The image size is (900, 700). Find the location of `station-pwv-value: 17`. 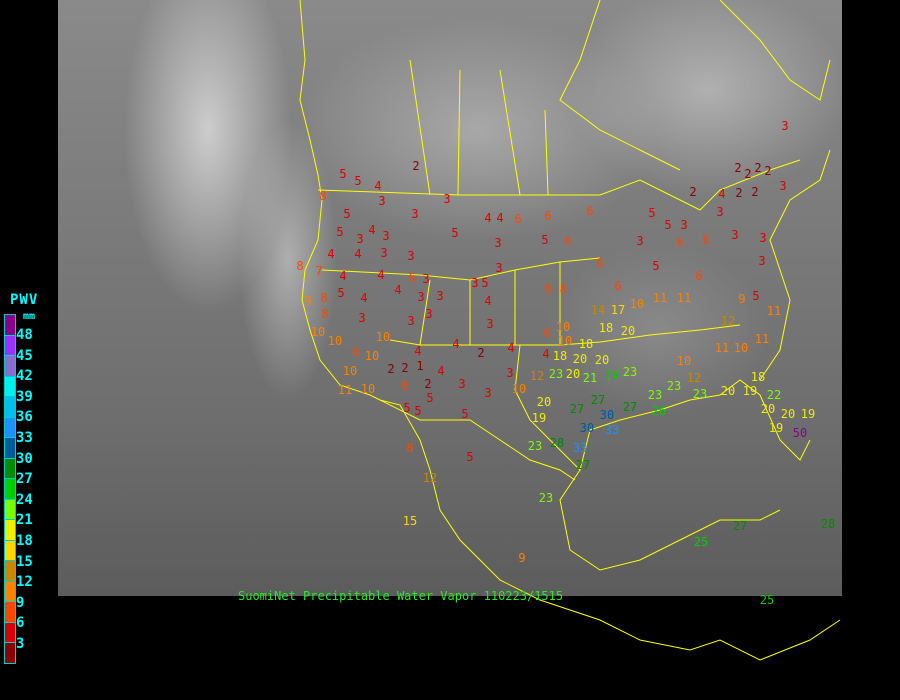

station-pwv-value: 17 is located at coordinates (618, 310).